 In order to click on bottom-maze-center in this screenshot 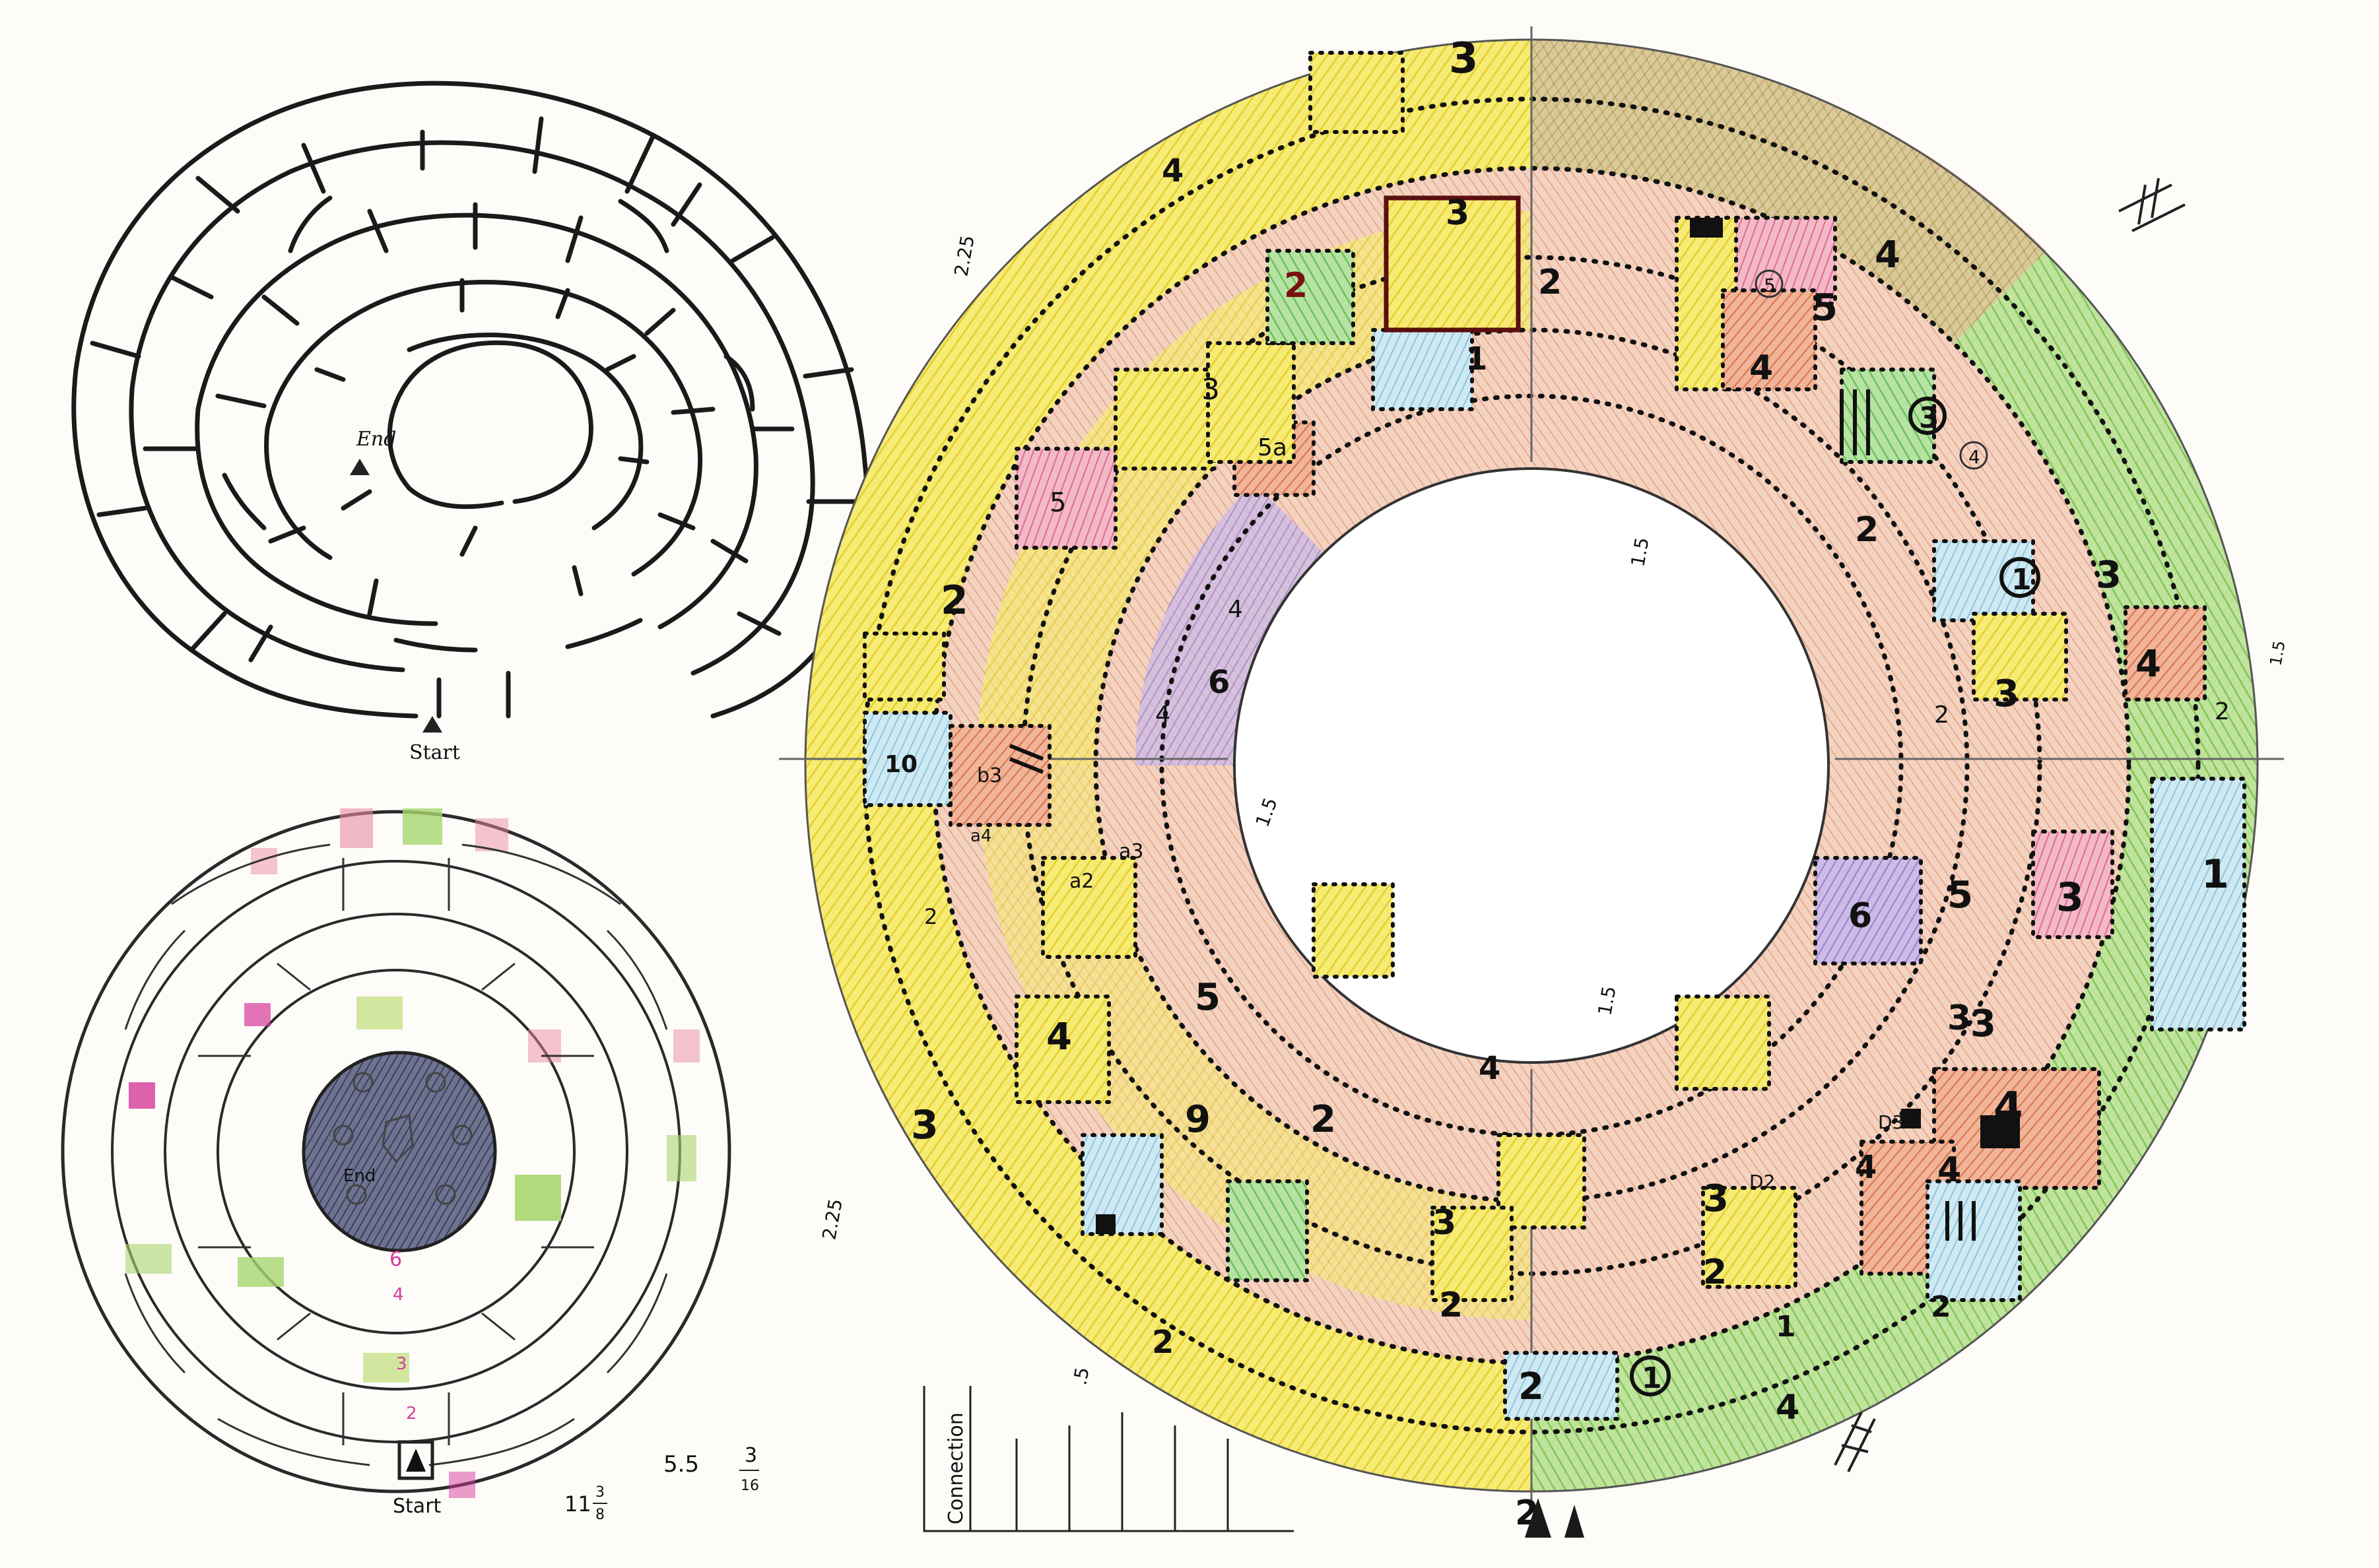, I will do `click(399, 1152)`.